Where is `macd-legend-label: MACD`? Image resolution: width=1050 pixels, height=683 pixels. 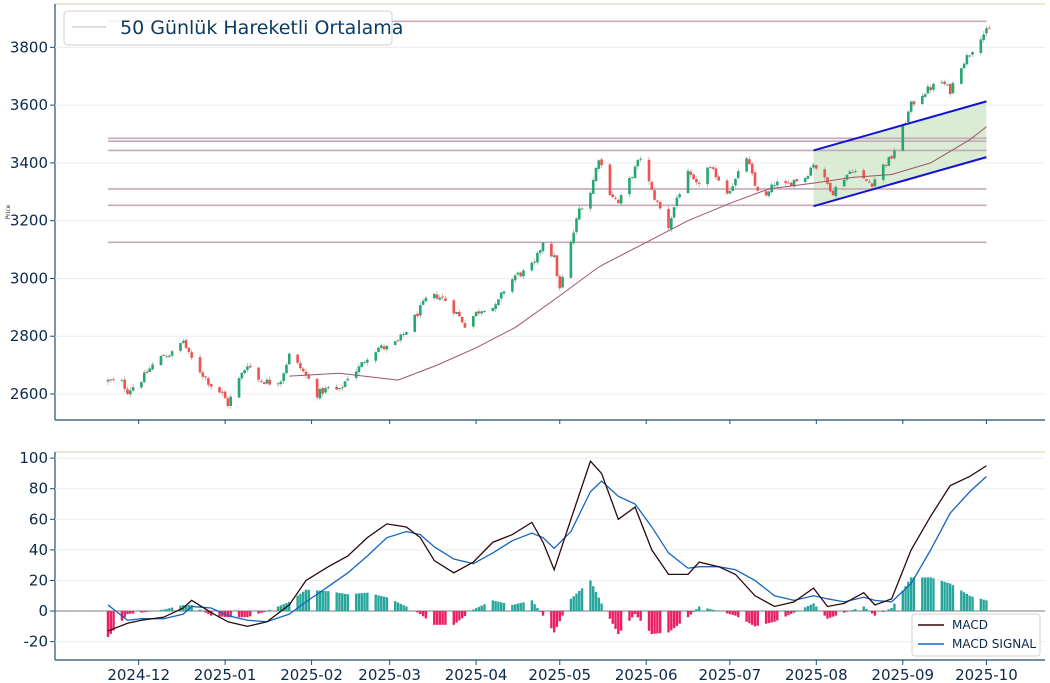
macd-legend-label: MACD is located at coordinates (970, 625).